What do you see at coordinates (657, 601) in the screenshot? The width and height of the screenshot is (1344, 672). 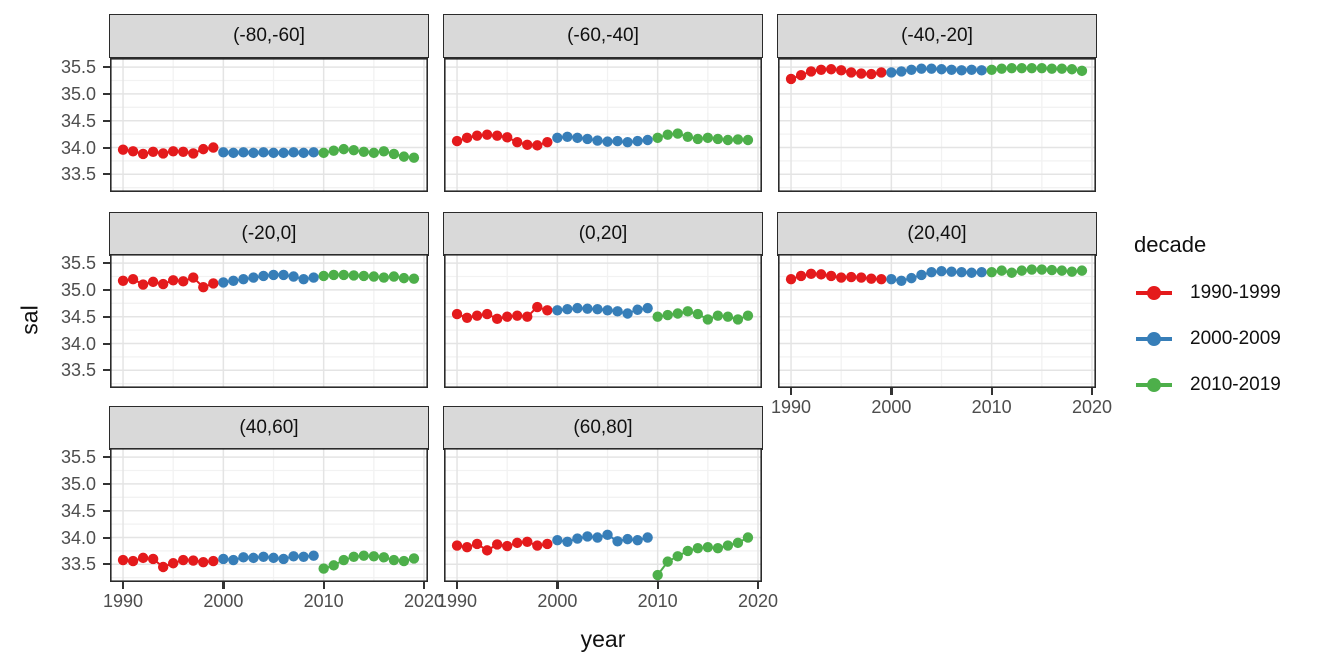 I see `x-tick-label: 2010` at bounding box center [657, 601].